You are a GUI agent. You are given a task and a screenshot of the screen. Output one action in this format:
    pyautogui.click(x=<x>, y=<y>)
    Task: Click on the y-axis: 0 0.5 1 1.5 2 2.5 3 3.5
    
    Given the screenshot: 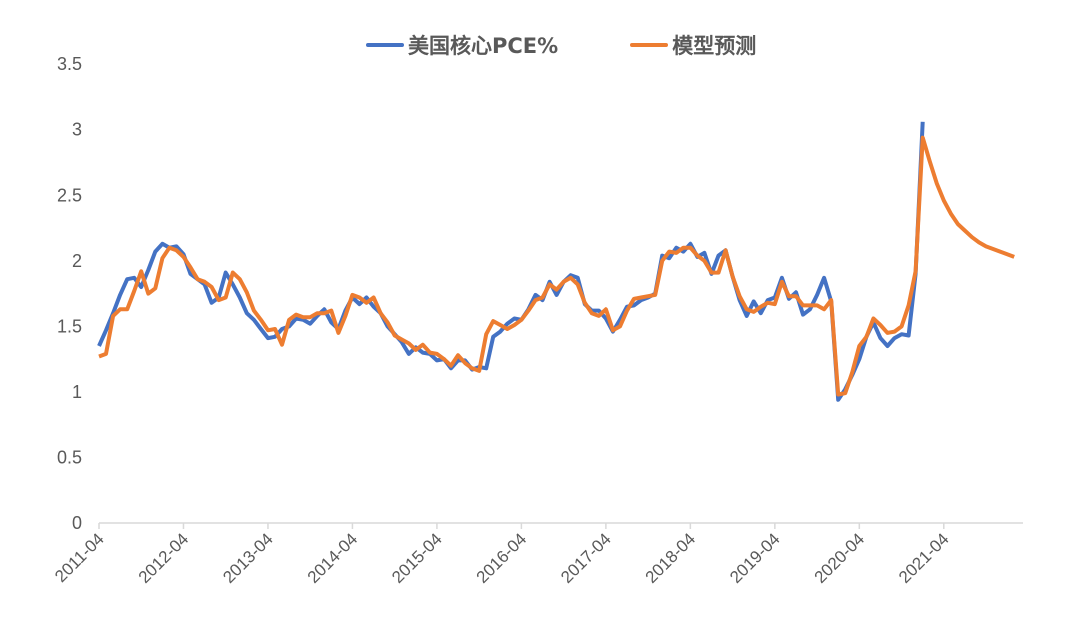 What is the action you would take?
    pyautogui.click(x=69, y=293)
    